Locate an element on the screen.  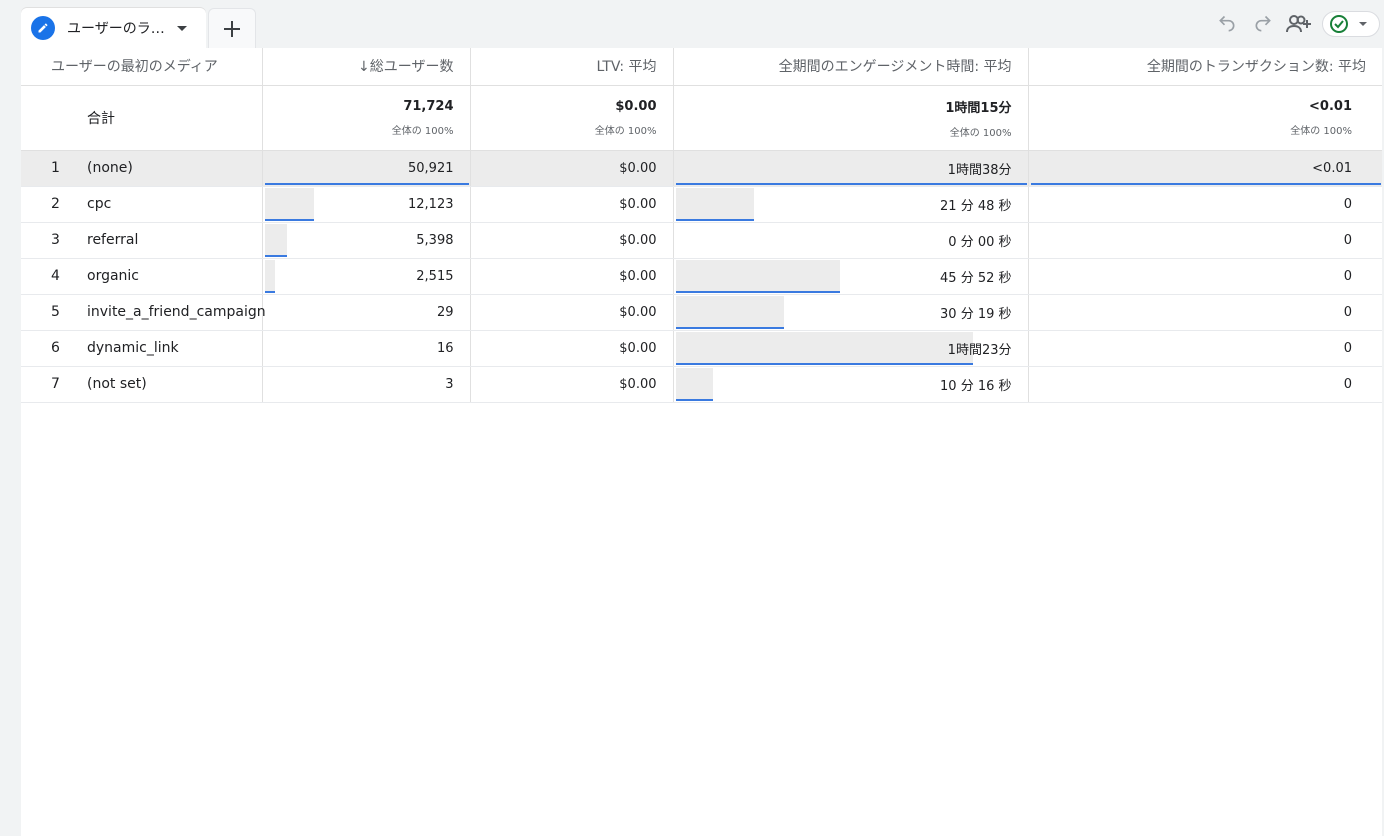
total-ltv-pct: 全体の 100% is located at coordinates (625, 131).